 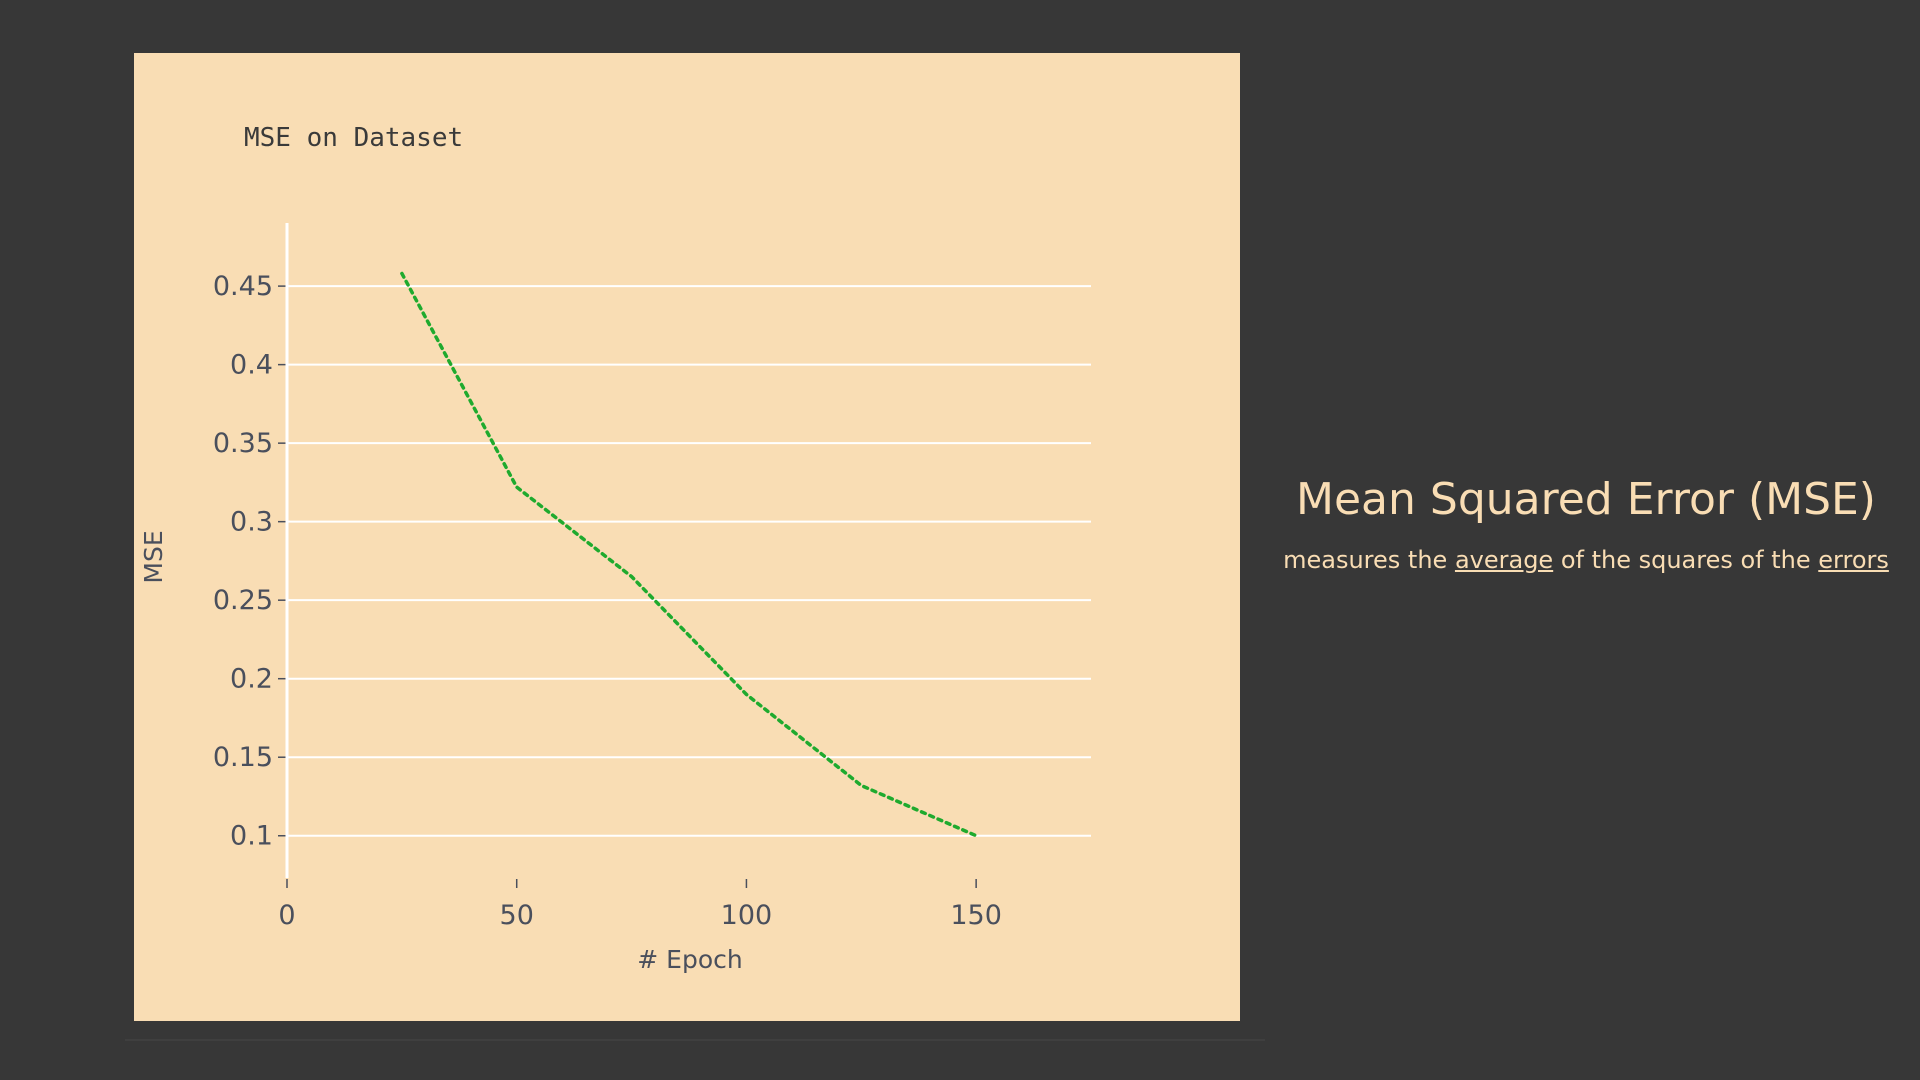 What do you see at coordinates (251, 679) in the screenshot?
I see `y-tick-label-2: 0.2` at bounding box center [251, 679].